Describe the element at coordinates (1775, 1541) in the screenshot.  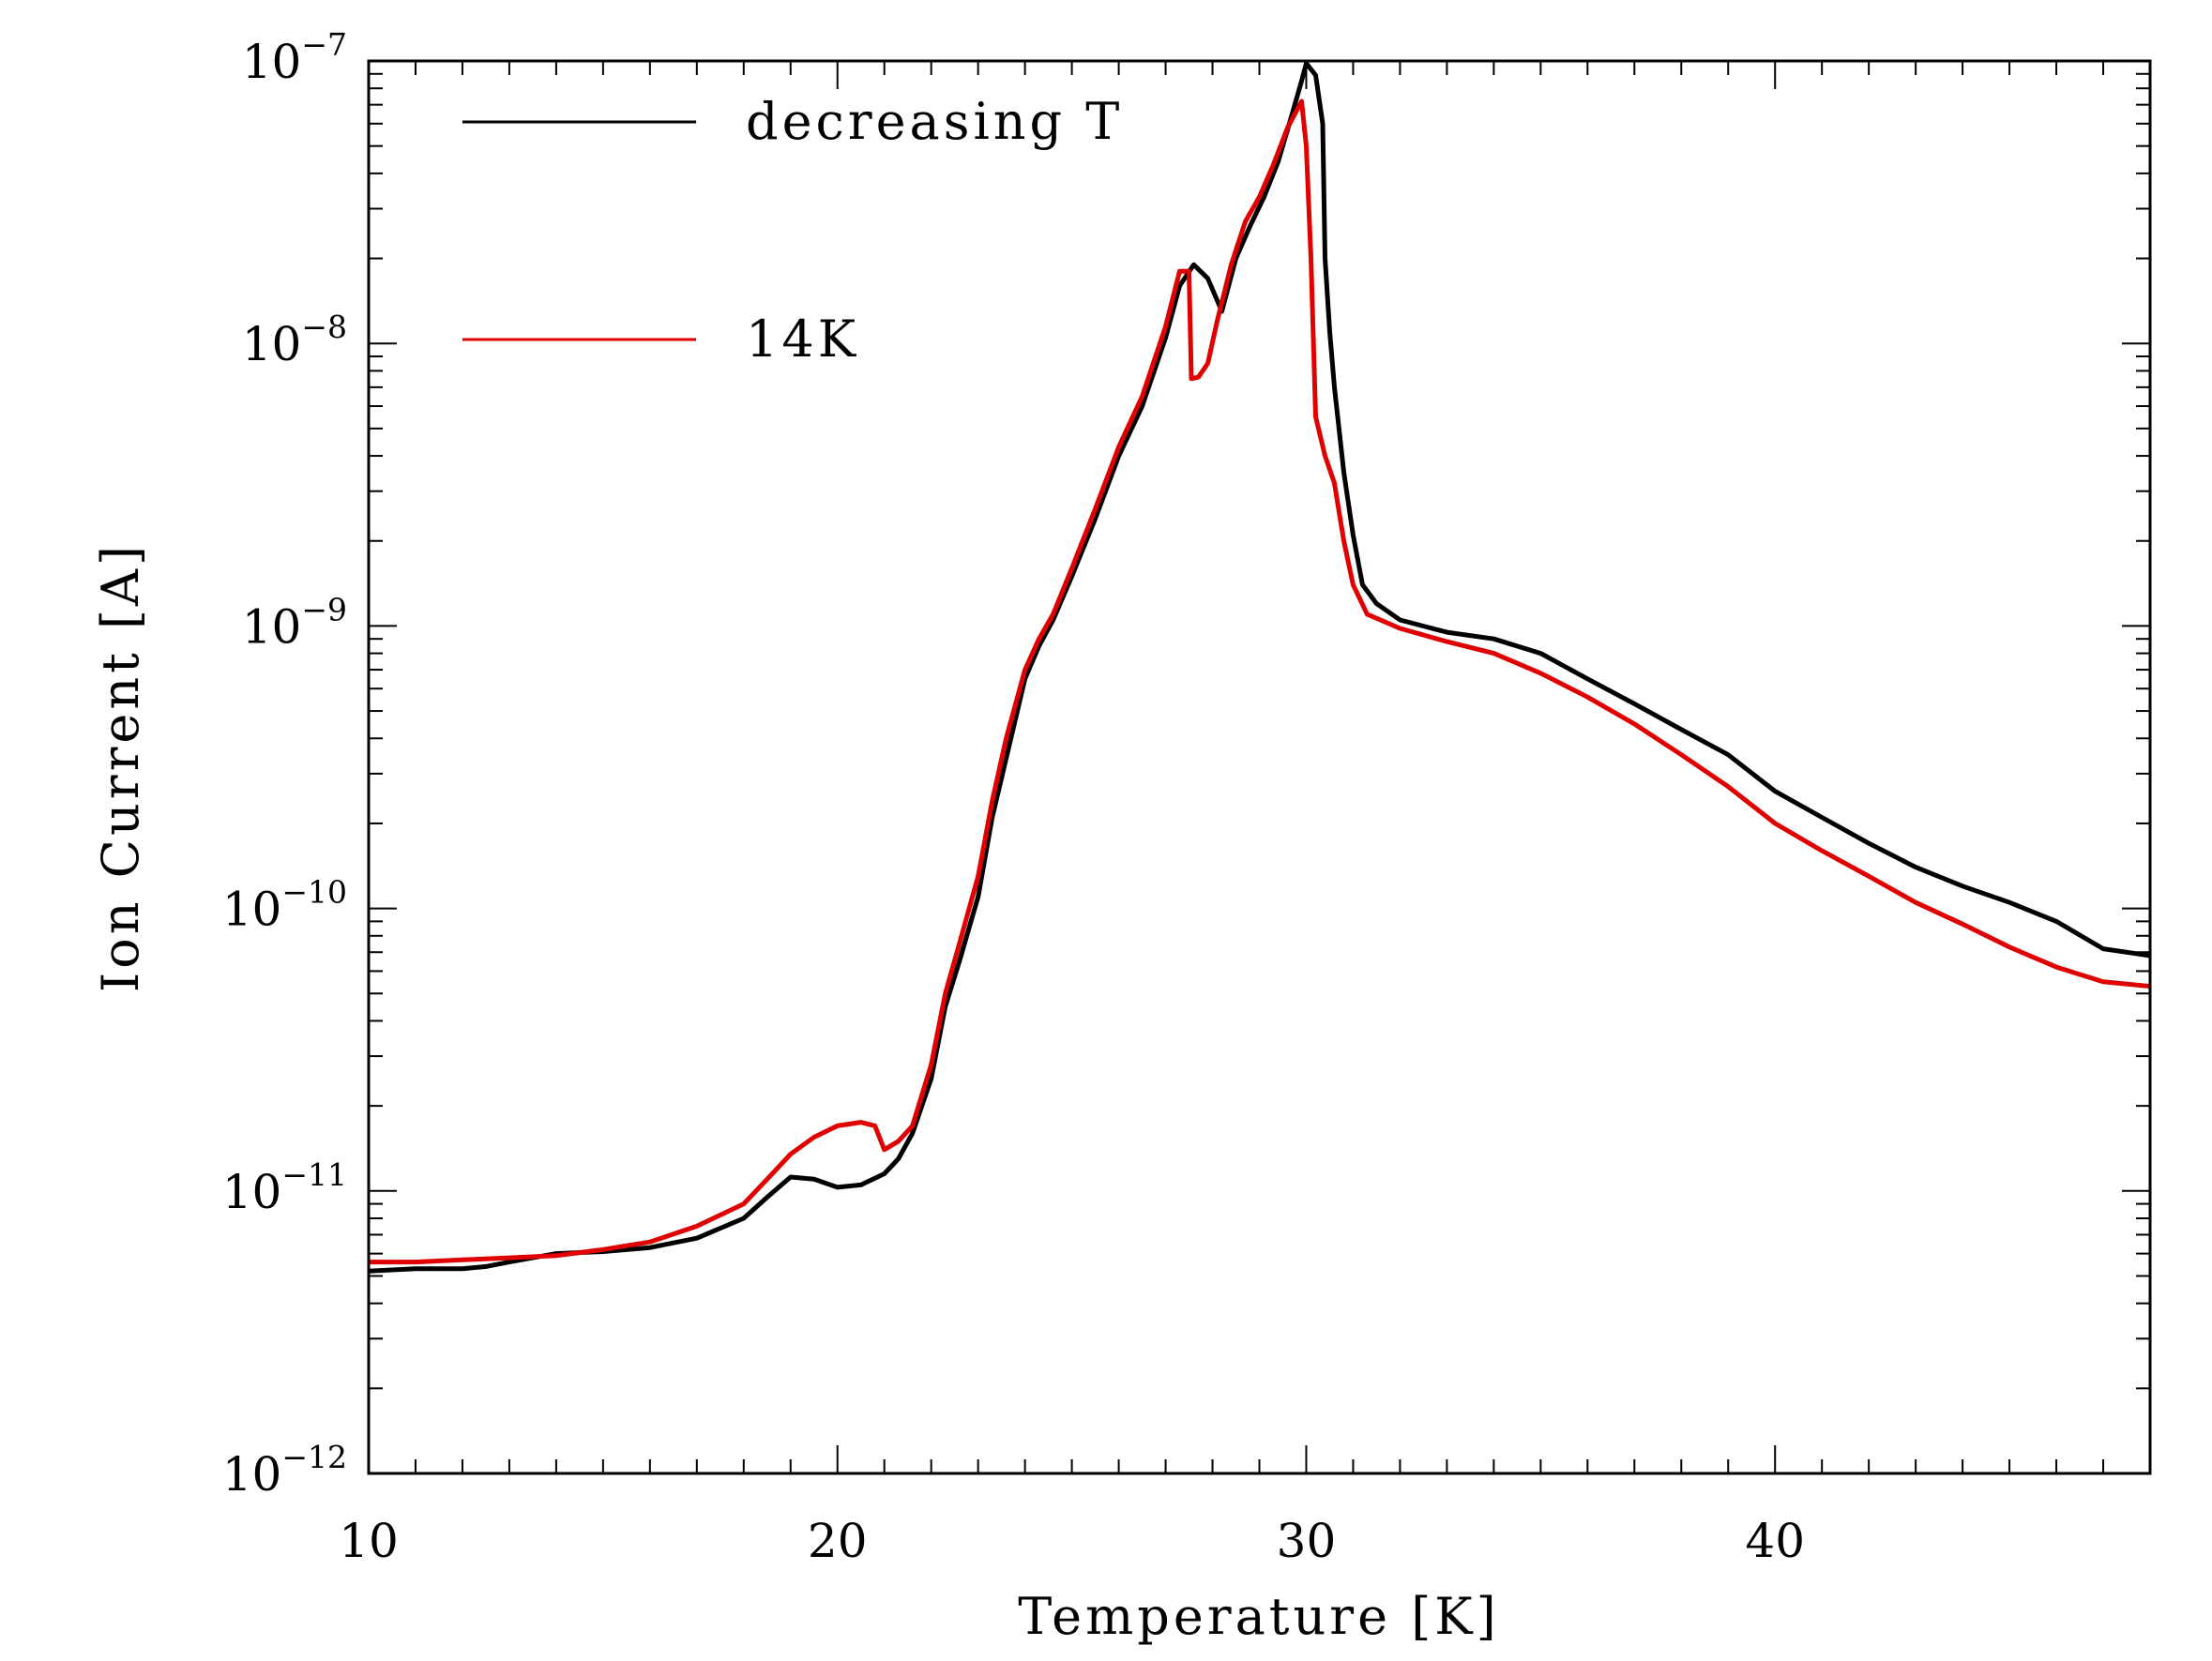
I see `x-tick-label: 40` at that location.